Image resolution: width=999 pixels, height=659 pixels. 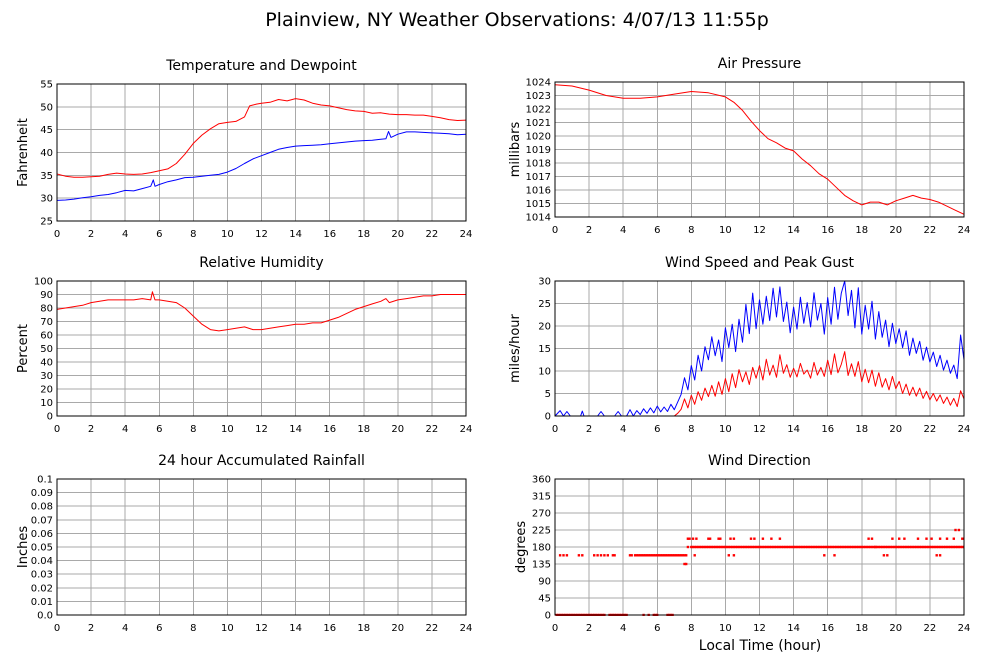 What do you see at coordinates (23, 152) in the screenshot?
I see `y-axis-label: Fahrenheit` at bounding box center [23, 152].